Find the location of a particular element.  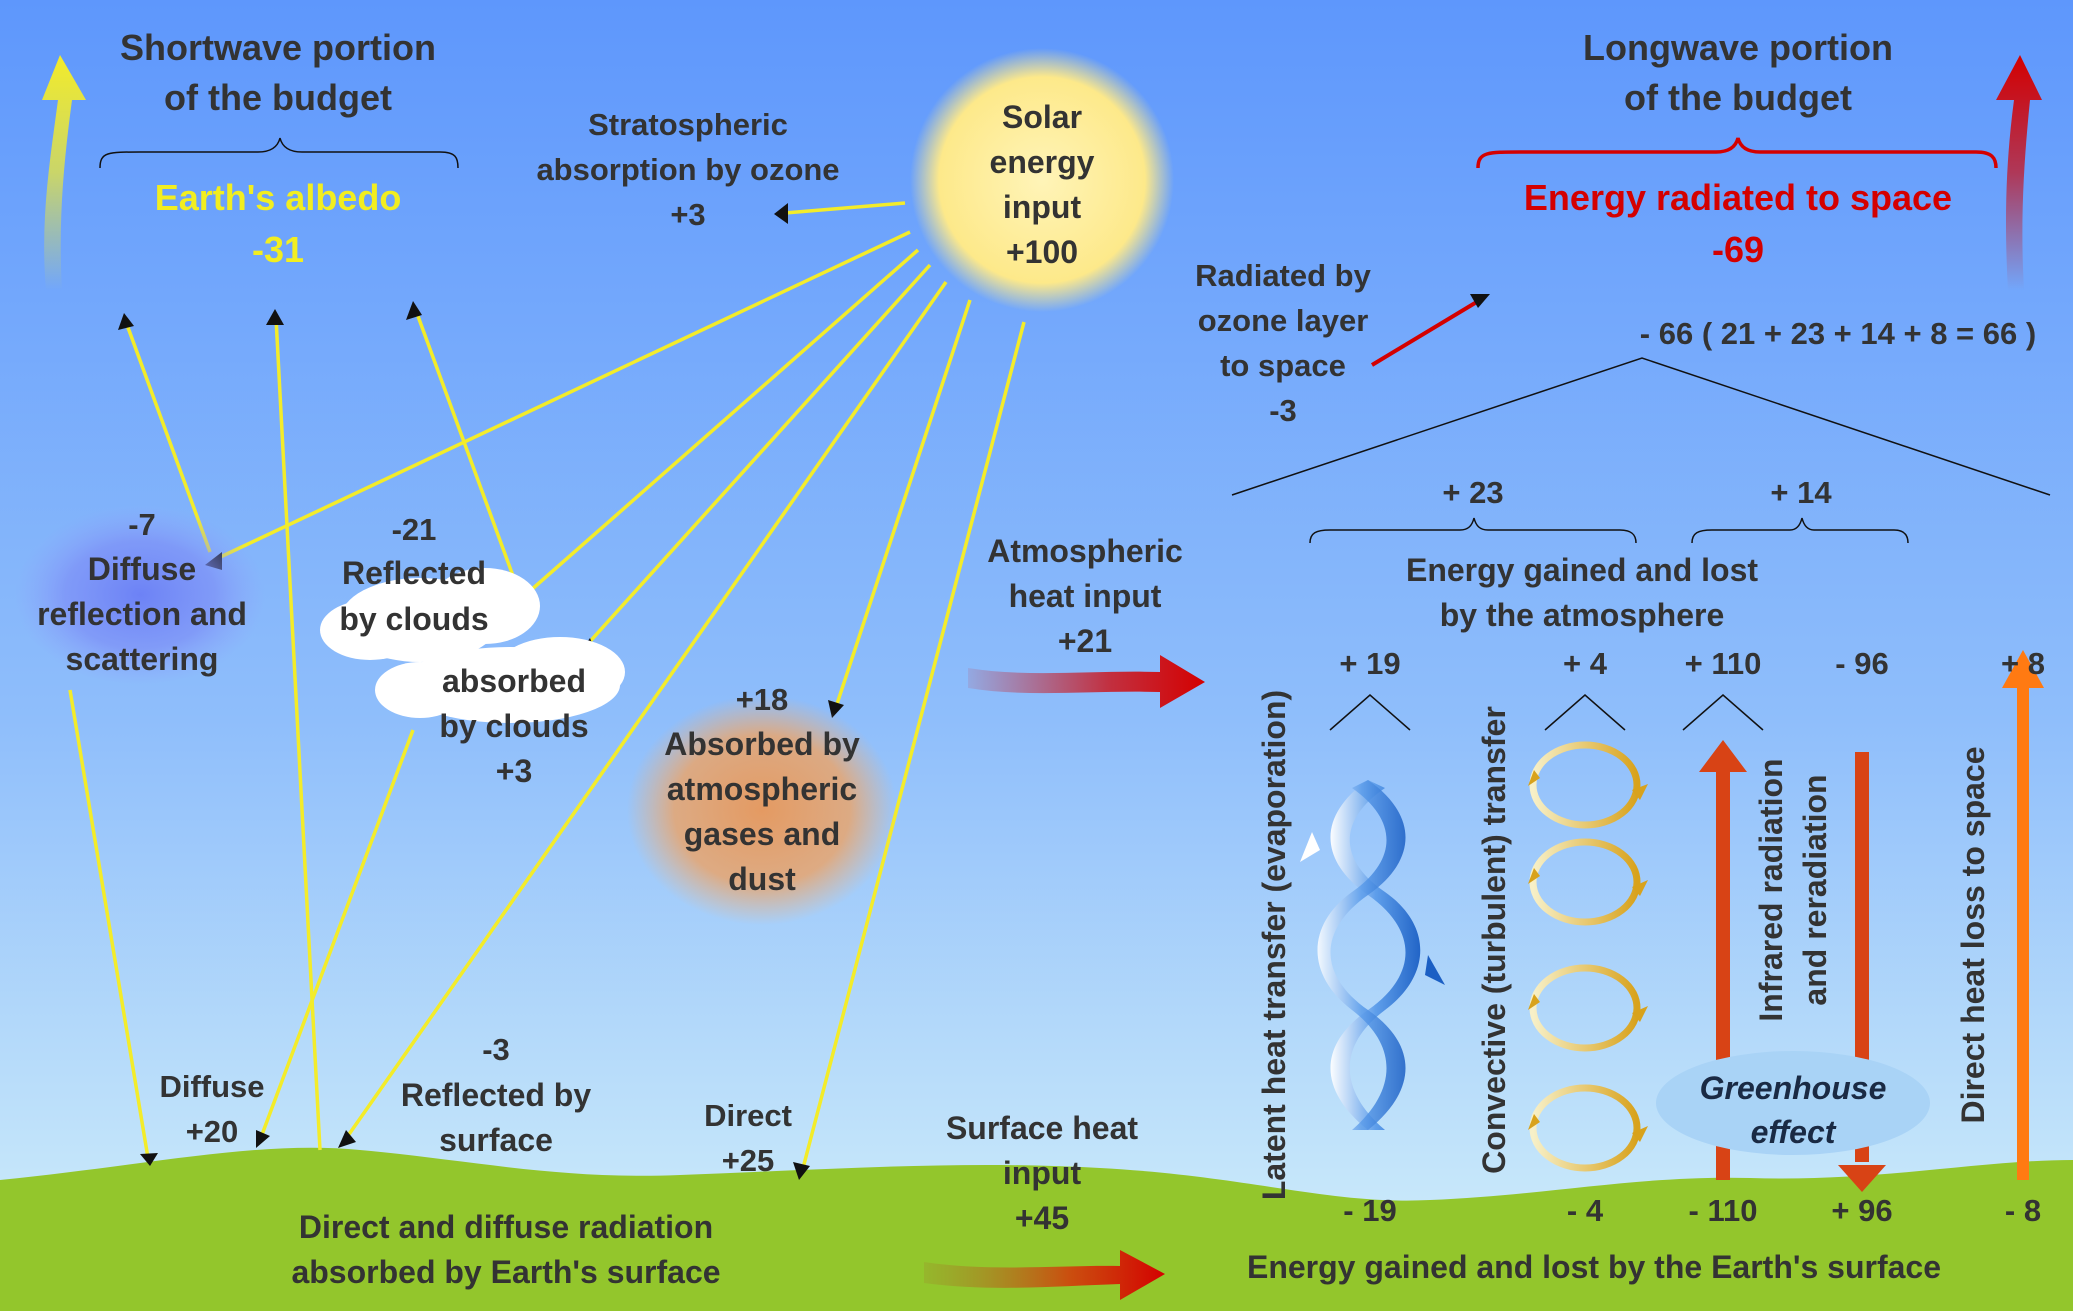

latent-label: Latent heat transfer (evaporation) is located at coordinates (1274, 945).